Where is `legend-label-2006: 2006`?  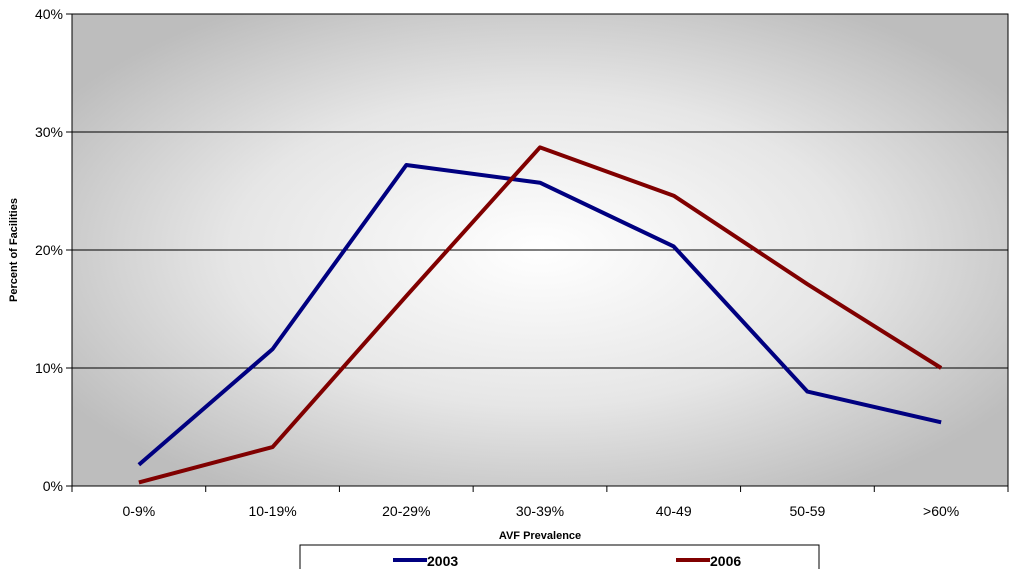 legend-label-2006: 2006 is located at coordinates (725, 561).